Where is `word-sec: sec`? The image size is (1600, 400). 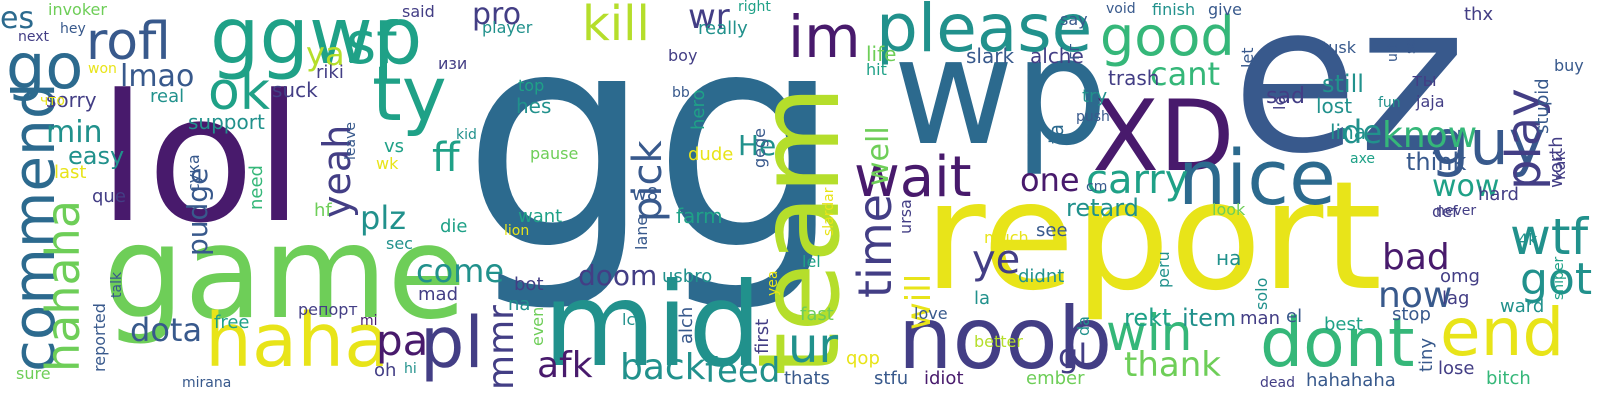 word-sec: sec is located at coordinates (399, 243).